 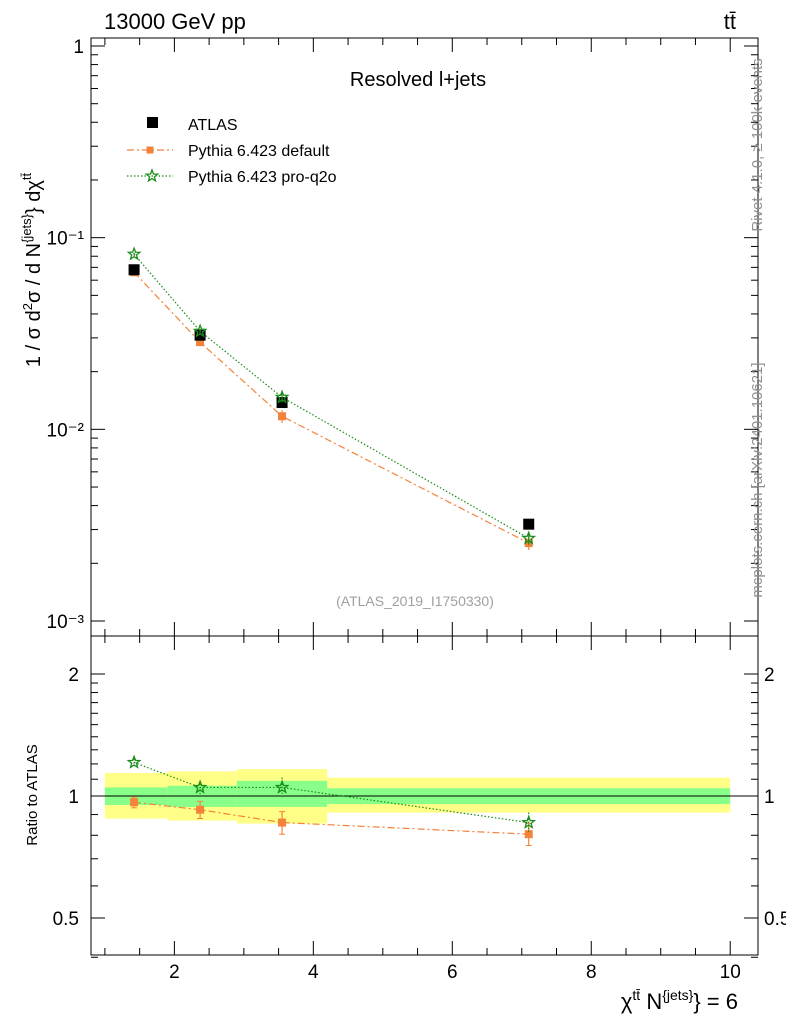 What do you see at coordinates (73, 797) in the screenshot?
I see `ratio-y-tick-label-left: 1` at bounding box center [73, 797].